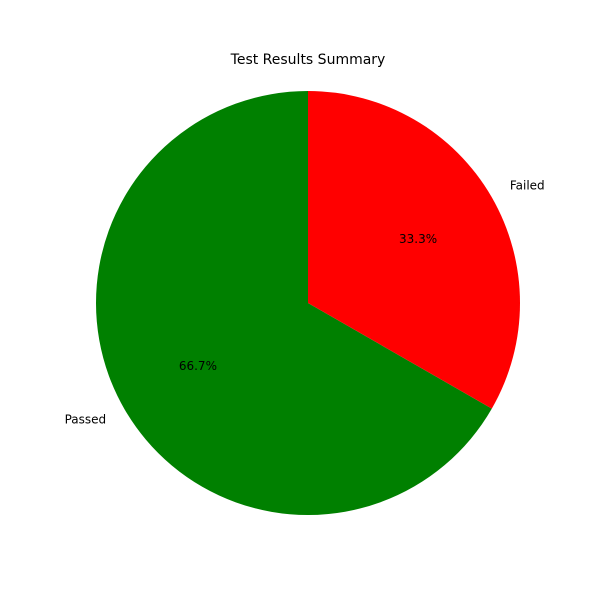 The image size is (600, 600). I want to click on slice-label-failed: Failed, so click(527, 186).